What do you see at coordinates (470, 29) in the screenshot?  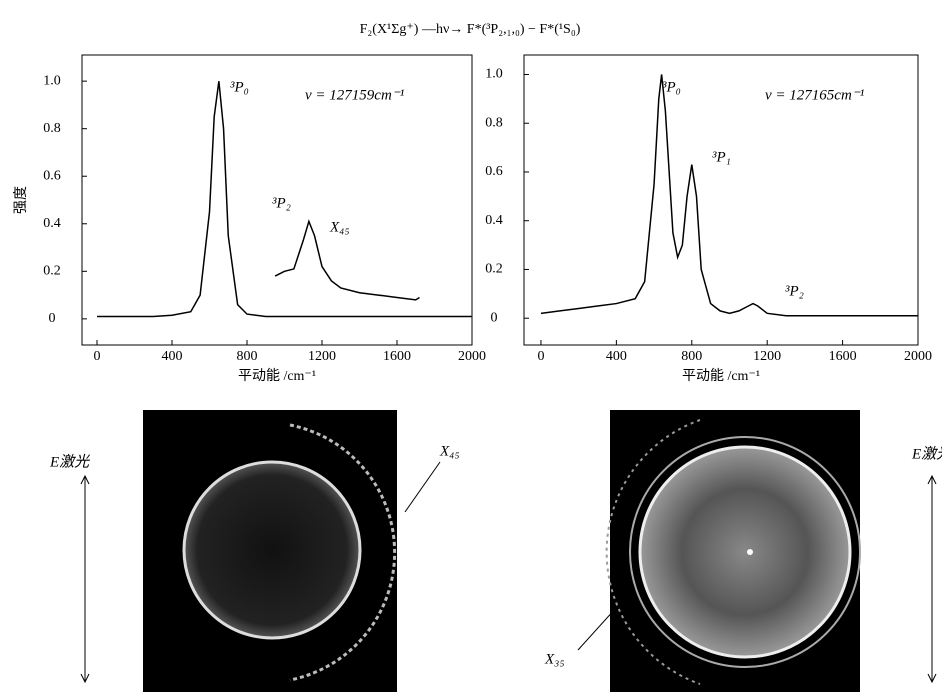 I see `figure-title: F₂(X¹Σg⁺) —hν→ F*(³P₂,₁,₀) − F*(¹S₀)` at bounding box center [470, 29].